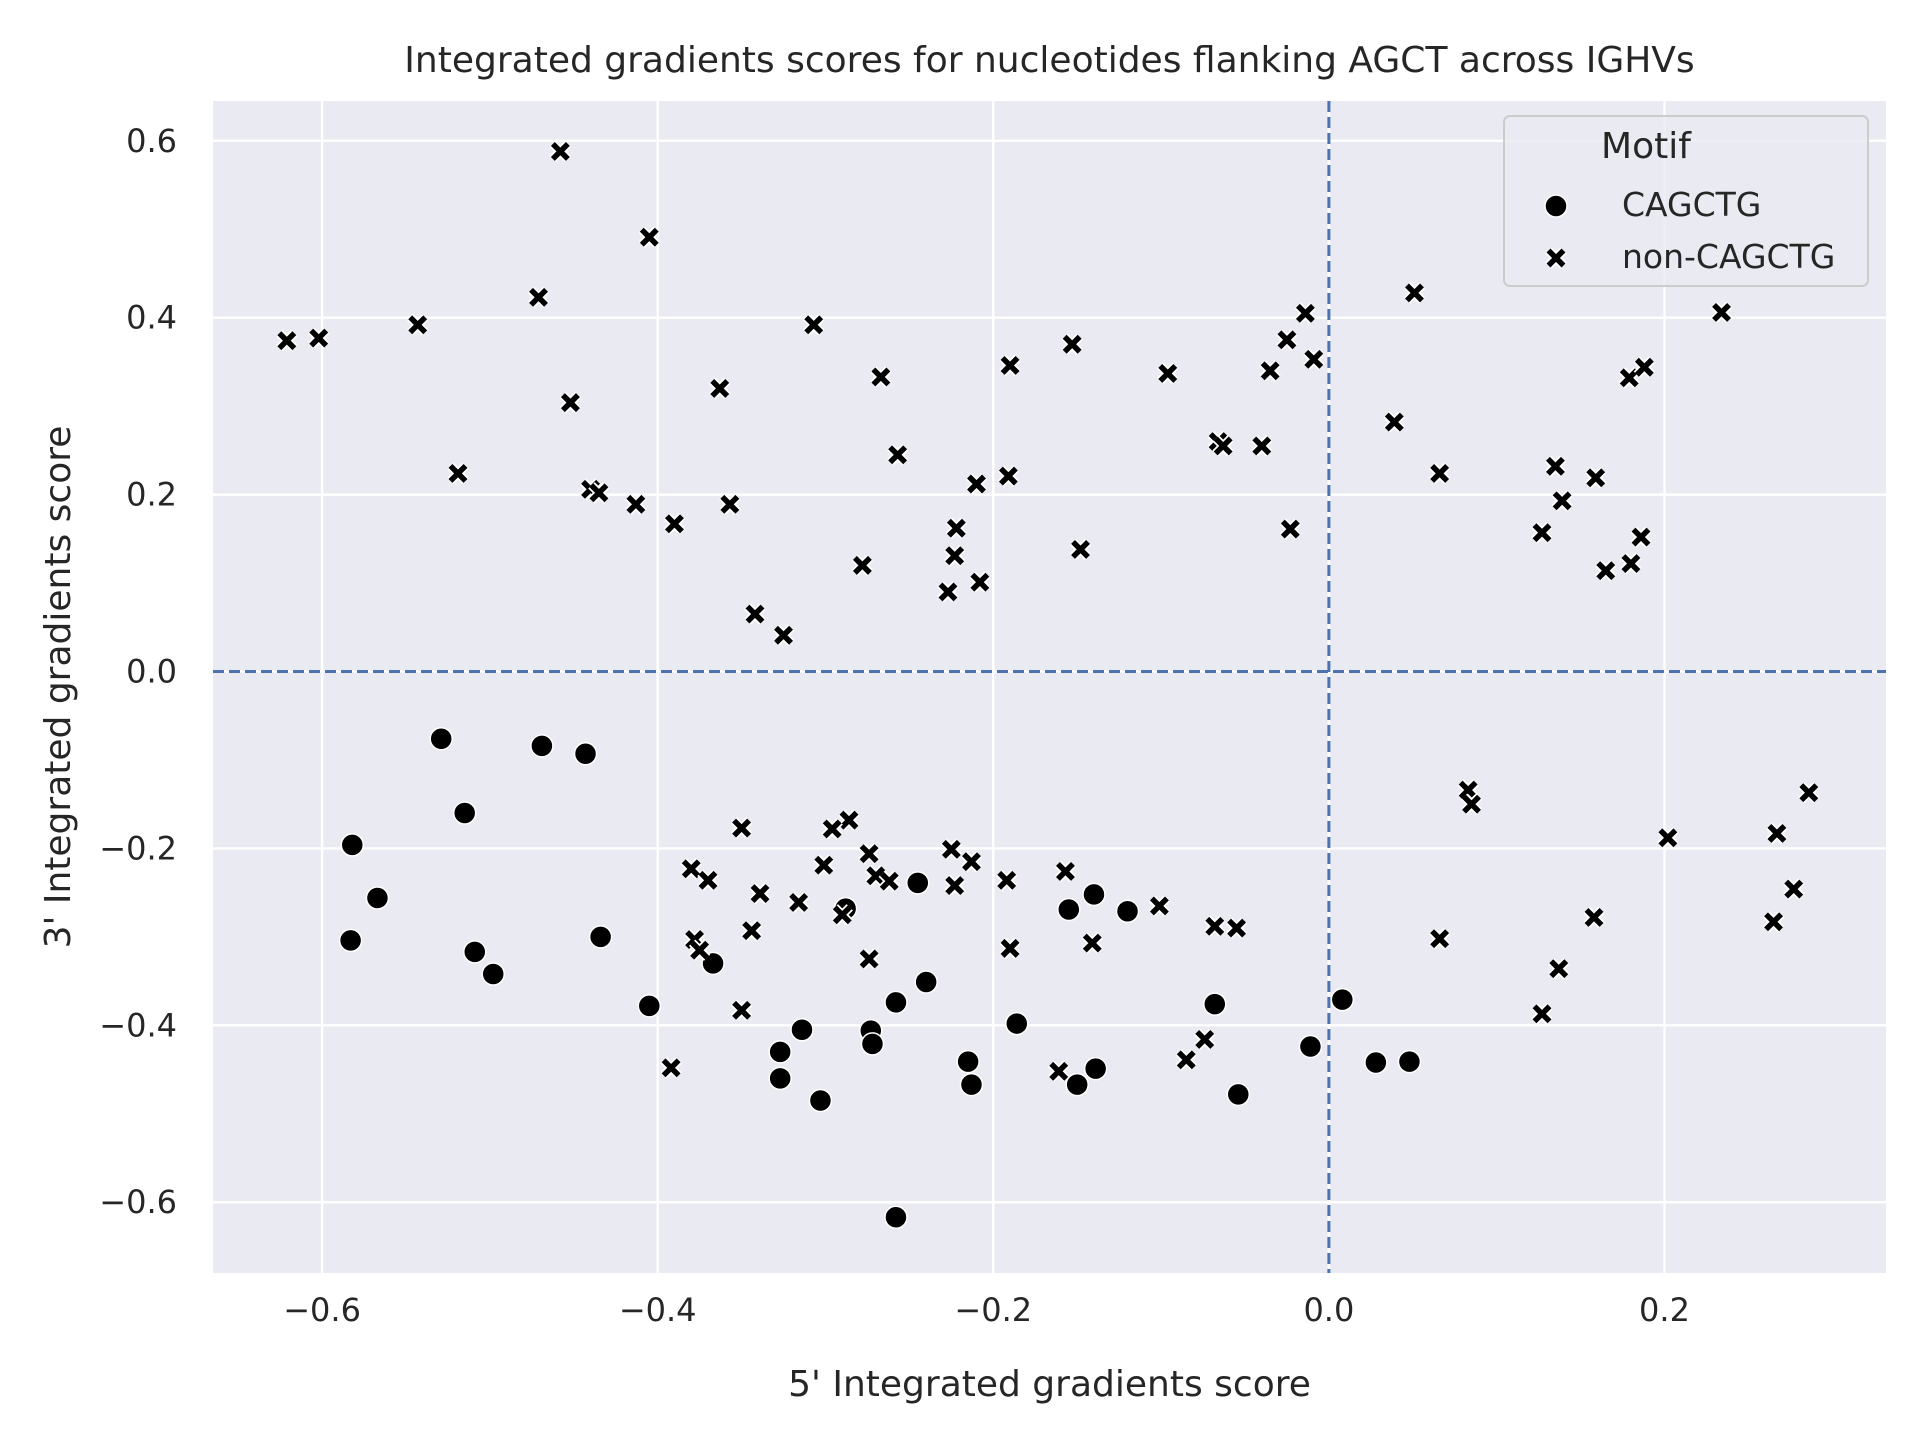 Image resolution: width=1920 pixels, height=1445 pixels. I want to click on x-tick-label: −0.6, so click(322, 1310).